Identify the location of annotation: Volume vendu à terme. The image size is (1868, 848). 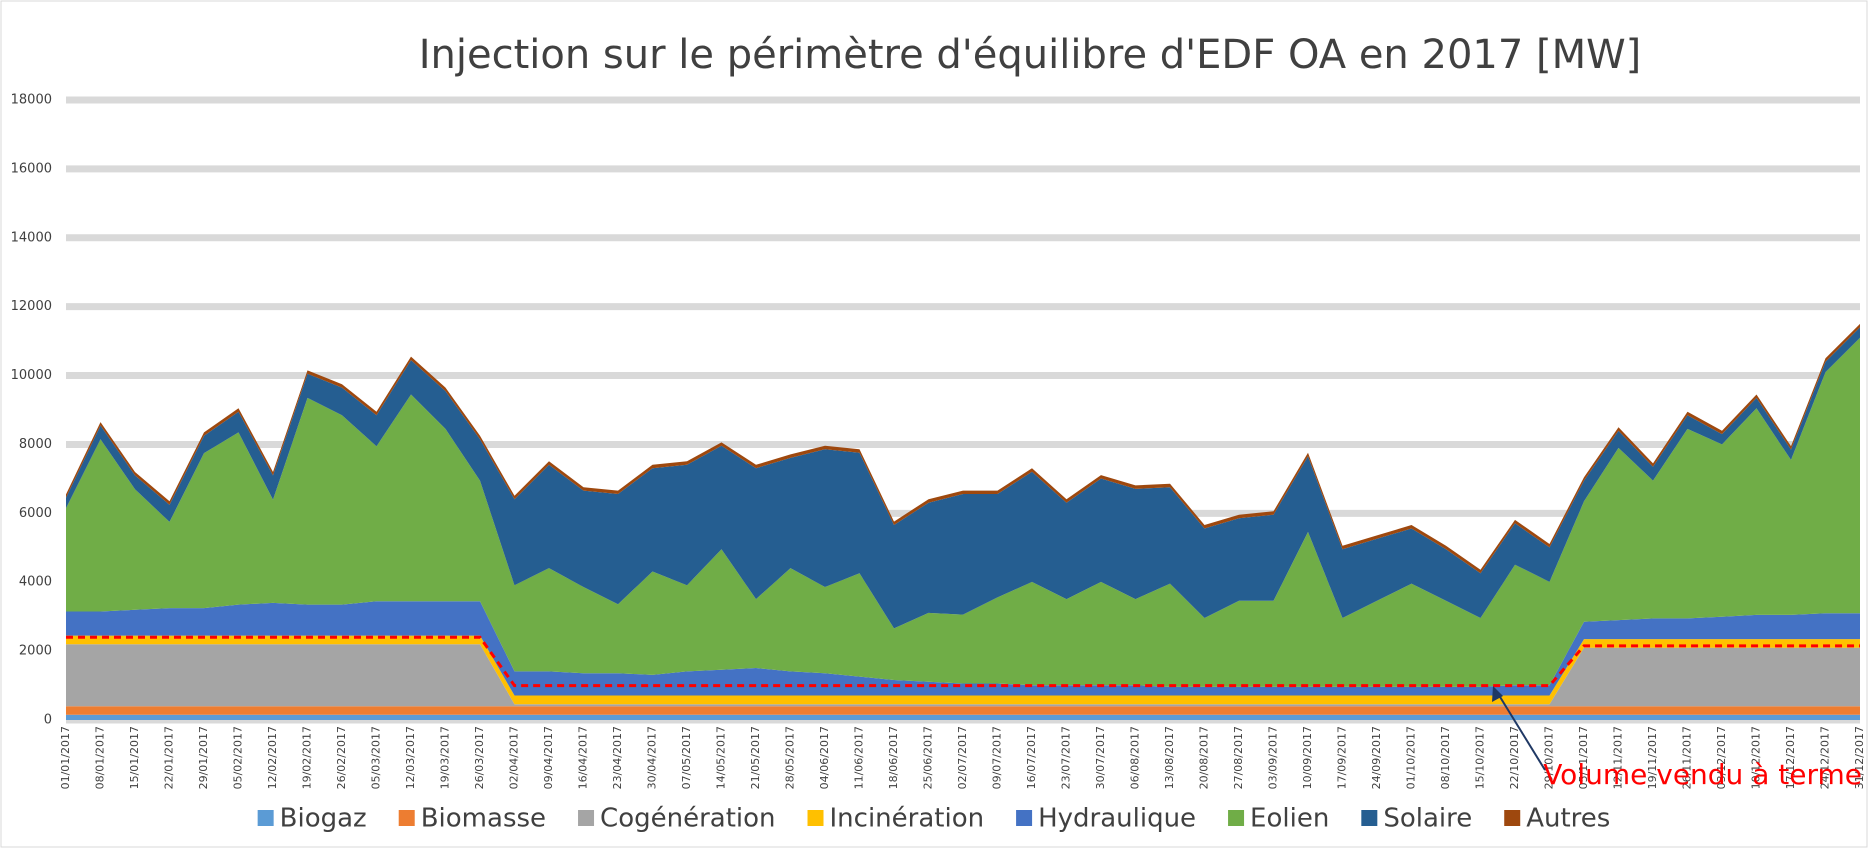
(1702, 774).